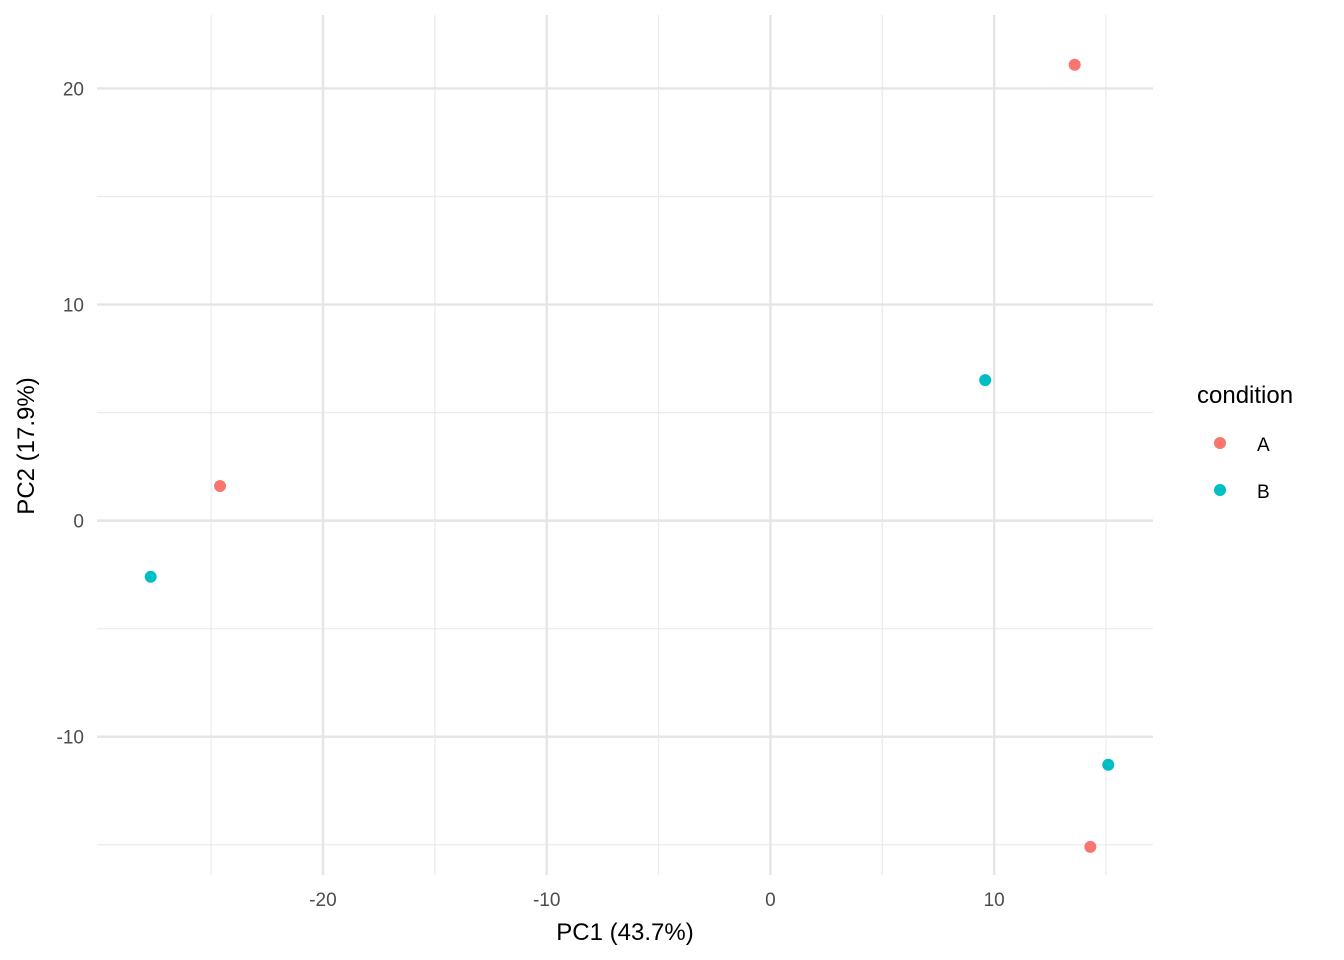 This screenshot has height=960, width=1344. Describe the element at coordinates (1220, 490) in the screenshot. I see `legend-key-B` at that location.